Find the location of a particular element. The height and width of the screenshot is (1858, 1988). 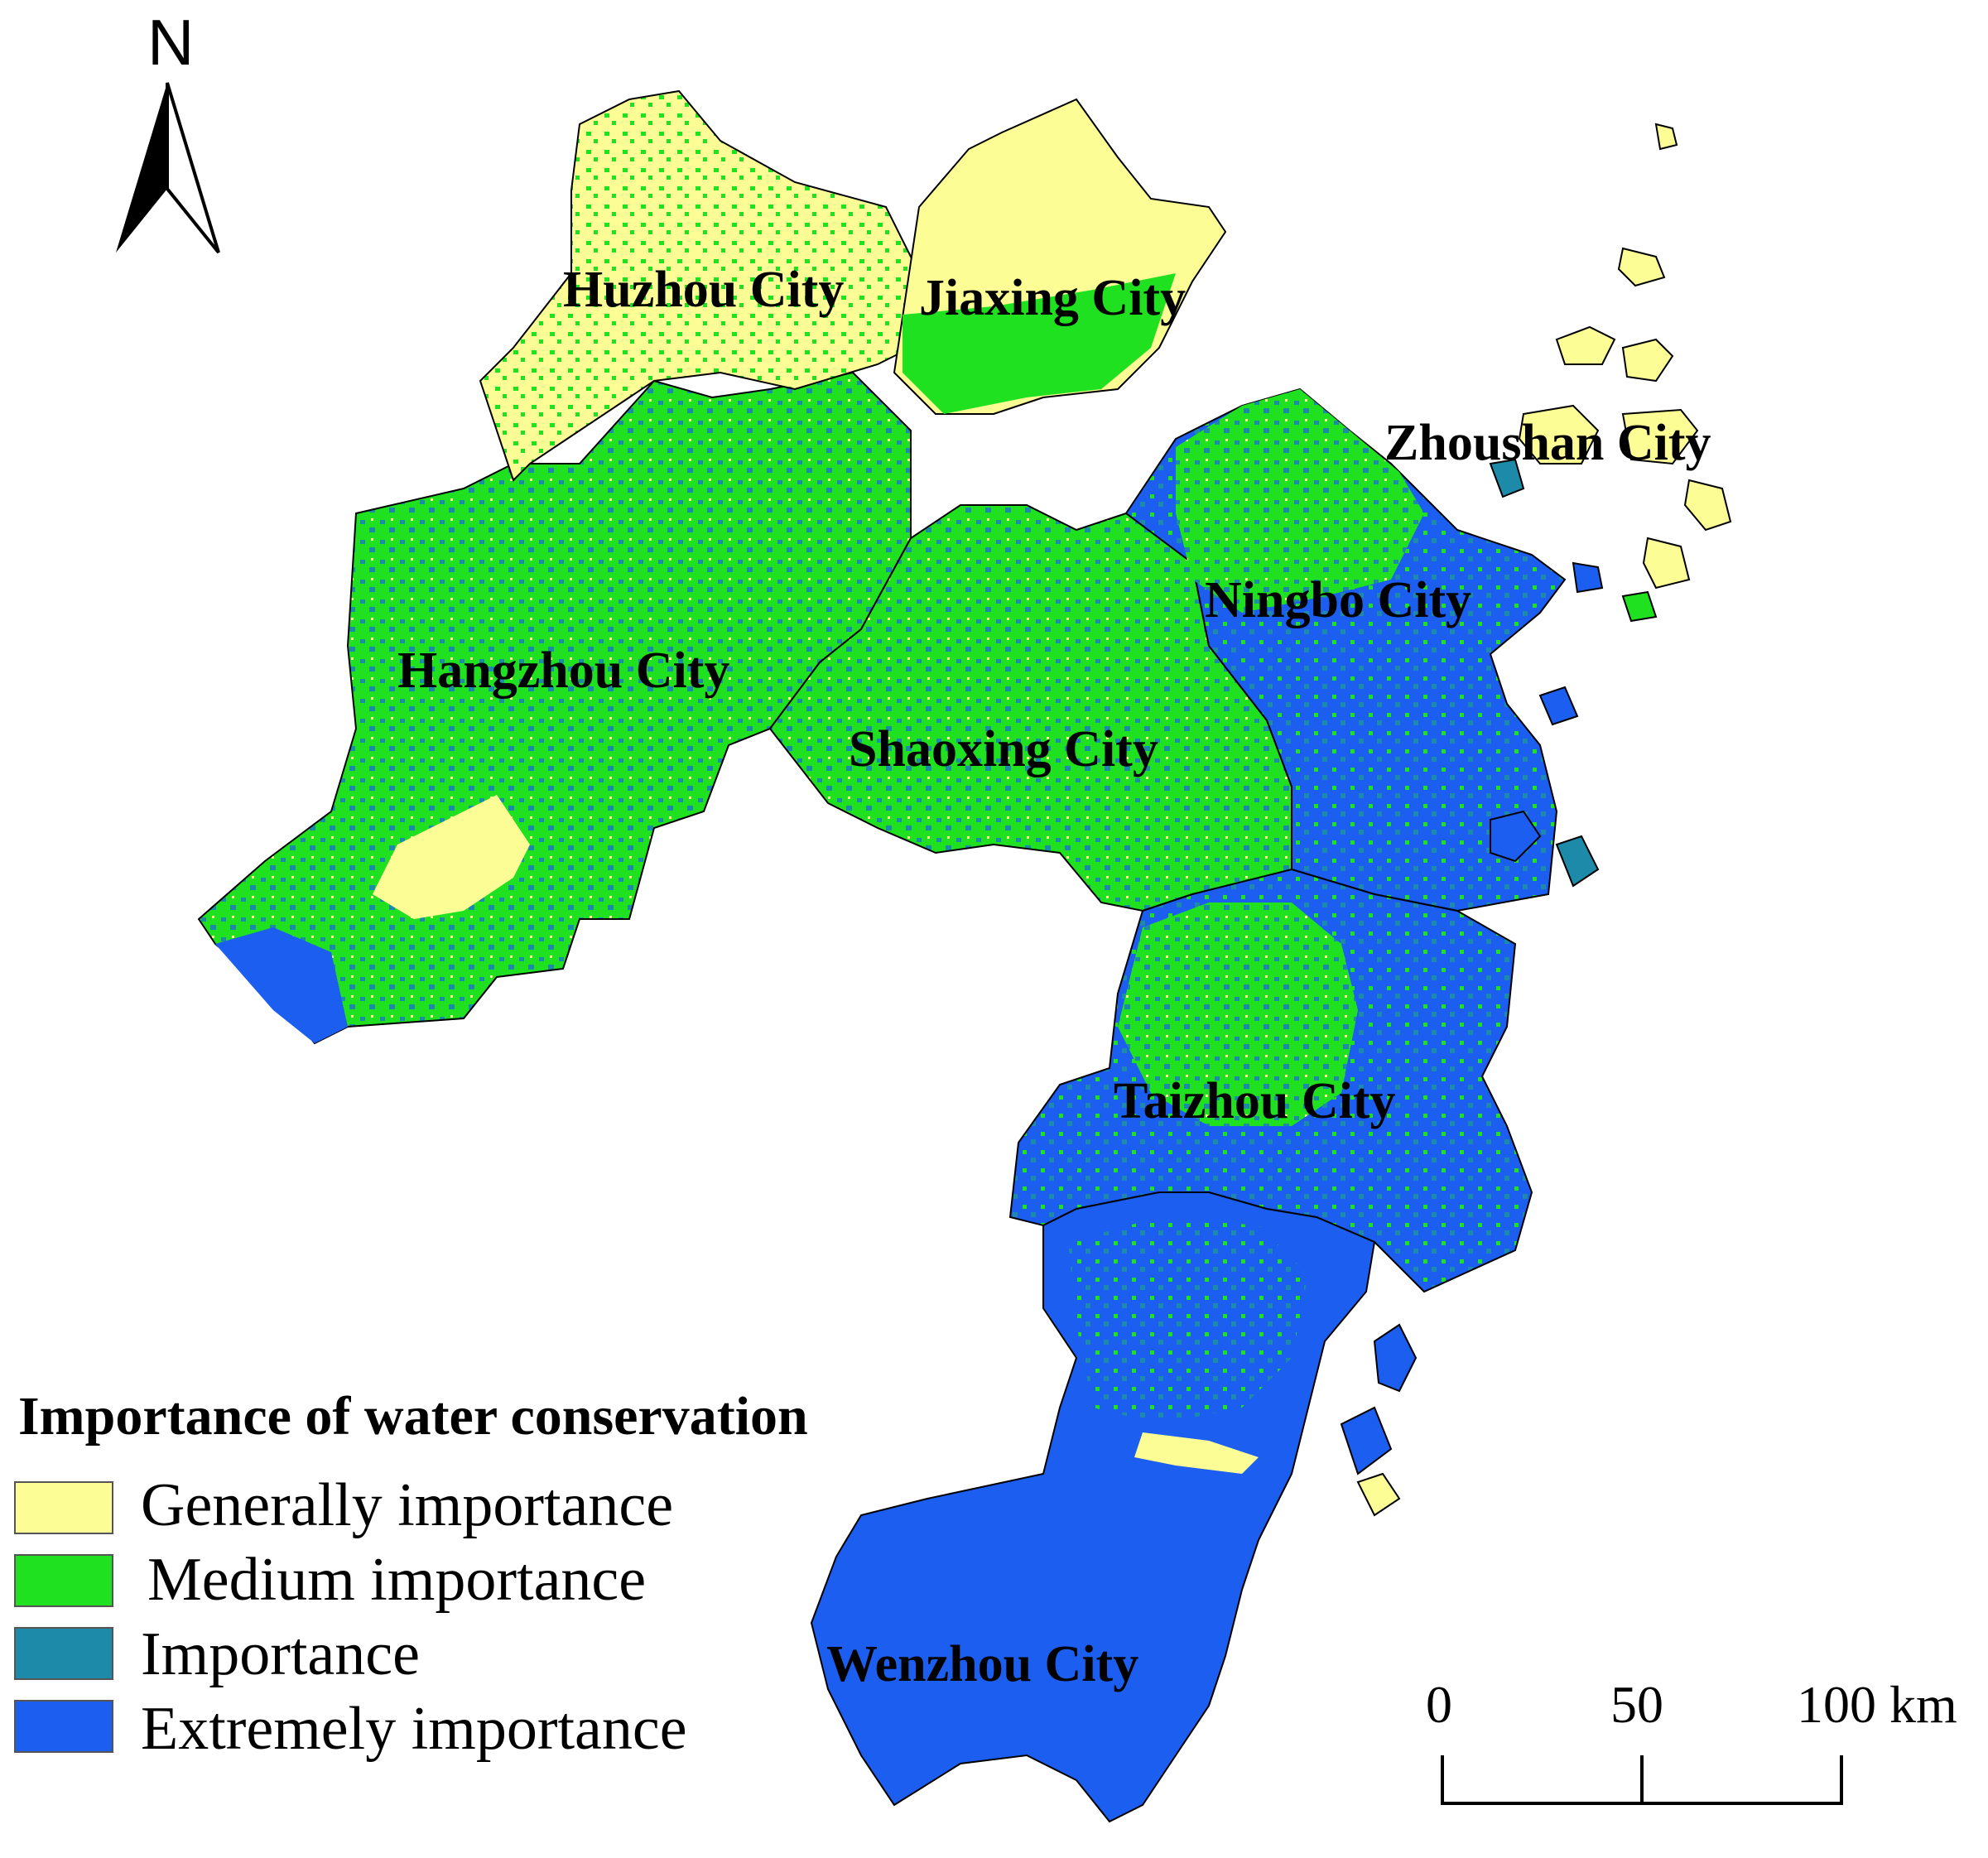

city-label-jiaxing: Jiaxing City is located at coordinates (1052, 298).